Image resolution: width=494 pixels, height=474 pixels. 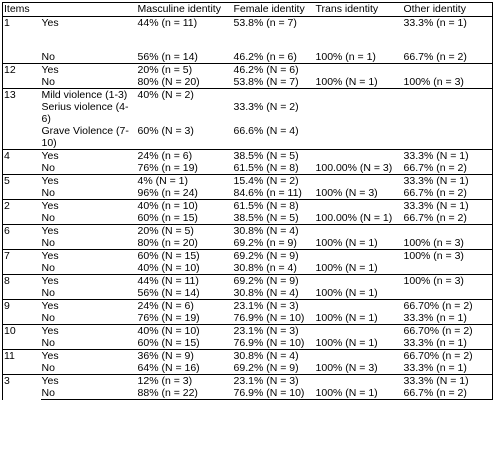 I want to click on row-label: Mild violence (1-3), so click(x=88, y=94).